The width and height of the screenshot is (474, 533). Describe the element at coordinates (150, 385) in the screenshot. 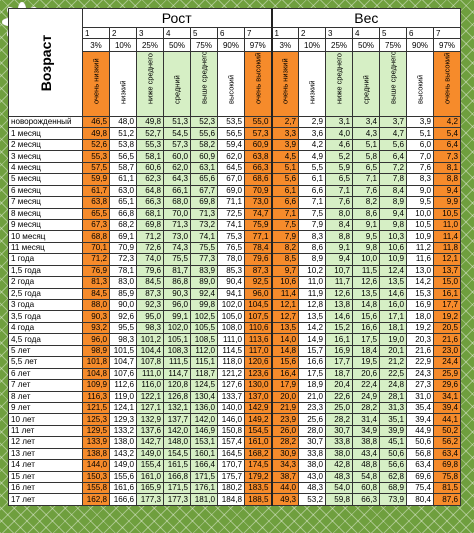

I see `height-cell: 116,0` at that location.